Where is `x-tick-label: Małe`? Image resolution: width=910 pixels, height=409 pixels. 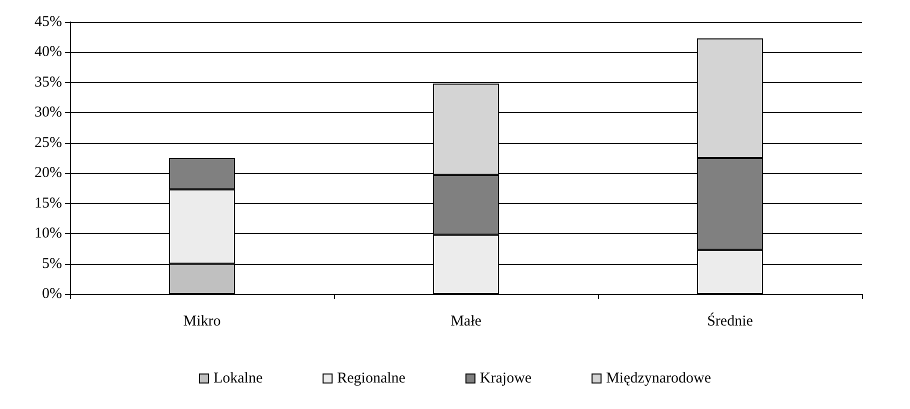 x-tick-label: Małe is located at coordinates (466, 322).